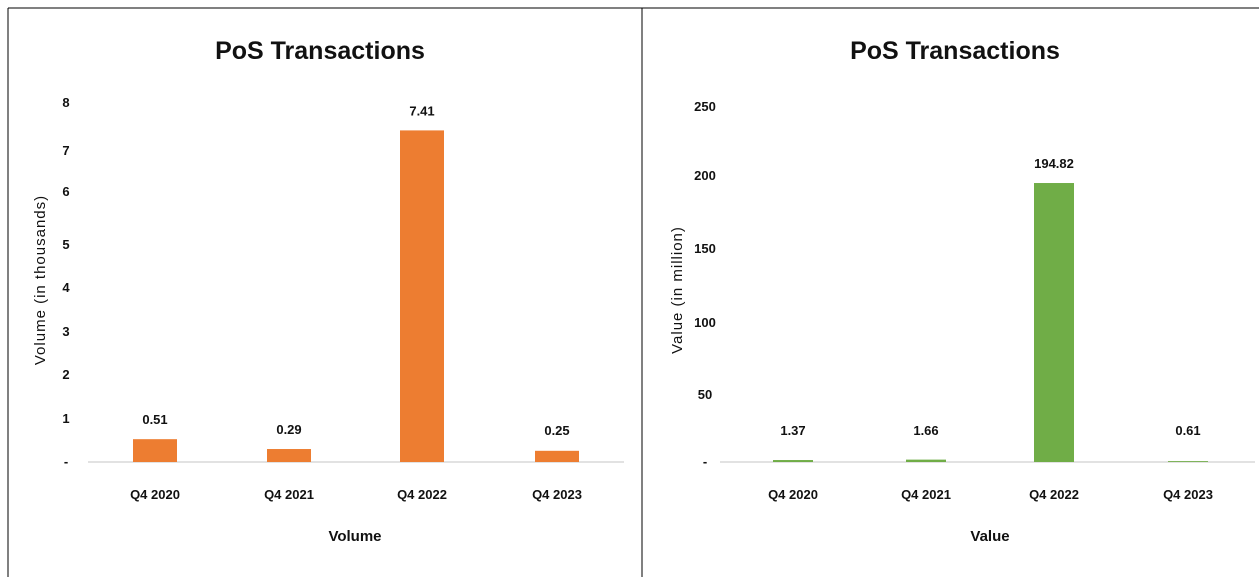 Image resolution: width=1259 pixels, height=577 pixels. What do you see at coordinates (421, 110) in the screenshot?
I see `data-label: 7.41` at bounding box center [421, 110].